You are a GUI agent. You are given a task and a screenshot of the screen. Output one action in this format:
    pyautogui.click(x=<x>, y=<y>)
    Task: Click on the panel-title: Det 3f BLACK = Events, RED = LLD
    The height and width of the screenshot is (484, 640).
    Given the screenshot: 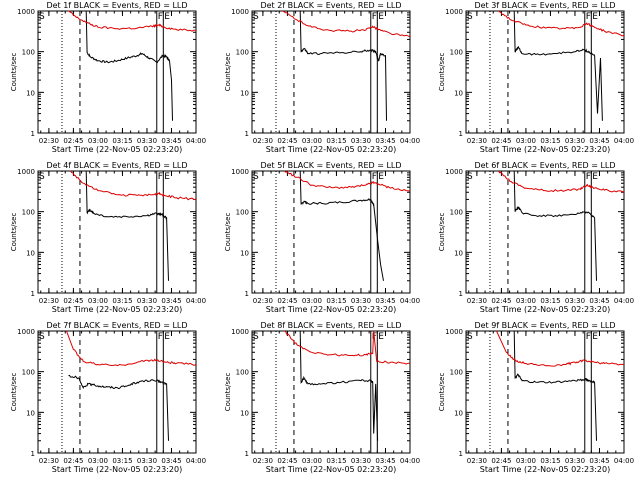 What is the action you would take?
    pyautogui.click(x=544, y=5)
    